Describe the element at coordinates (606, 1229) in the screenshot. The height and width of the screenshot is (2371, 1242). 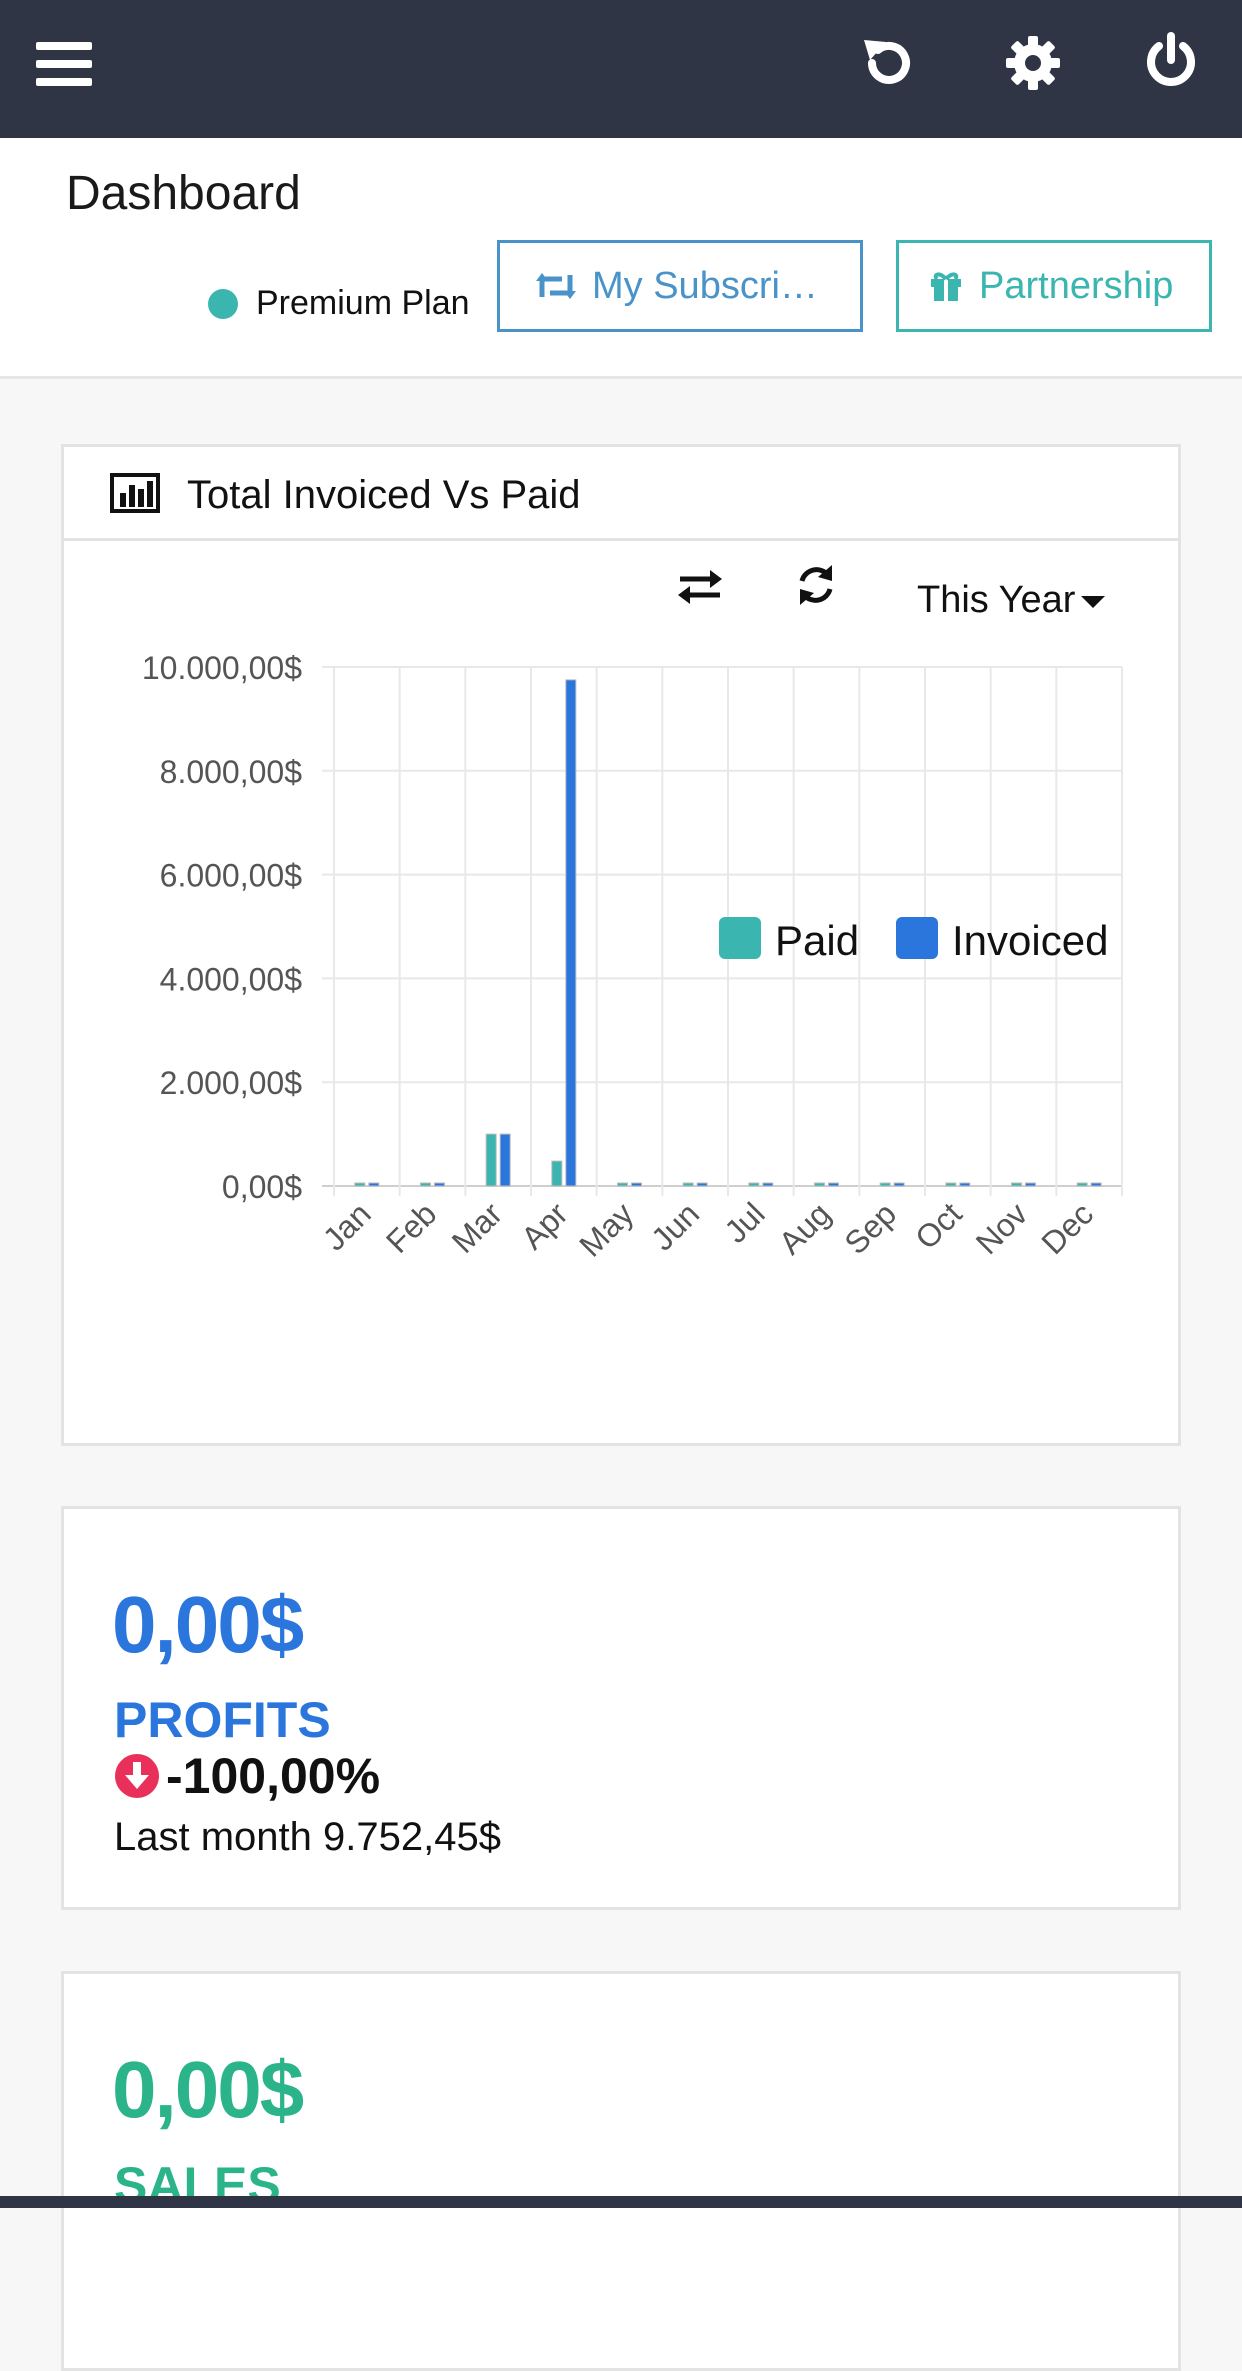
I see `x-tick-label: May` at that location.